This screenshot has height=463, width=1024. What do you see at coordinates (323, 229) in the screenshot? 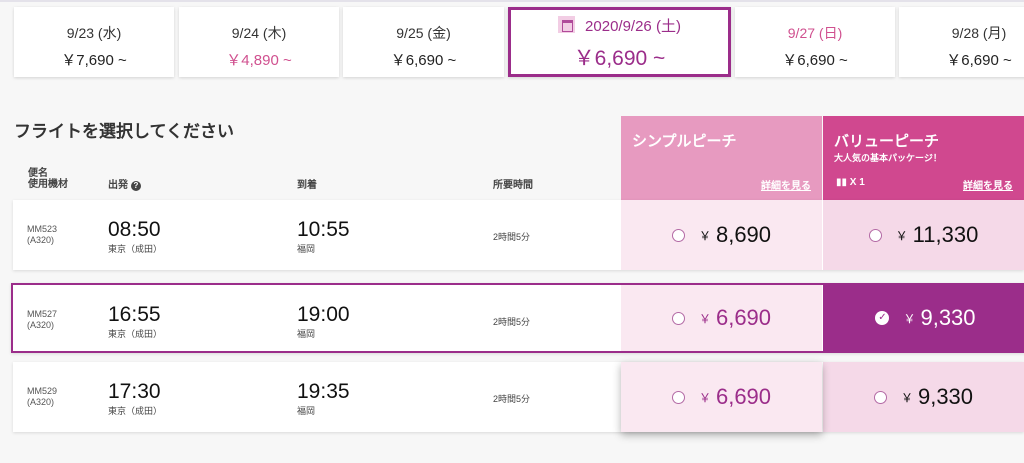
I see `arrival-time: 10:55` at bounding box center [323, 229].